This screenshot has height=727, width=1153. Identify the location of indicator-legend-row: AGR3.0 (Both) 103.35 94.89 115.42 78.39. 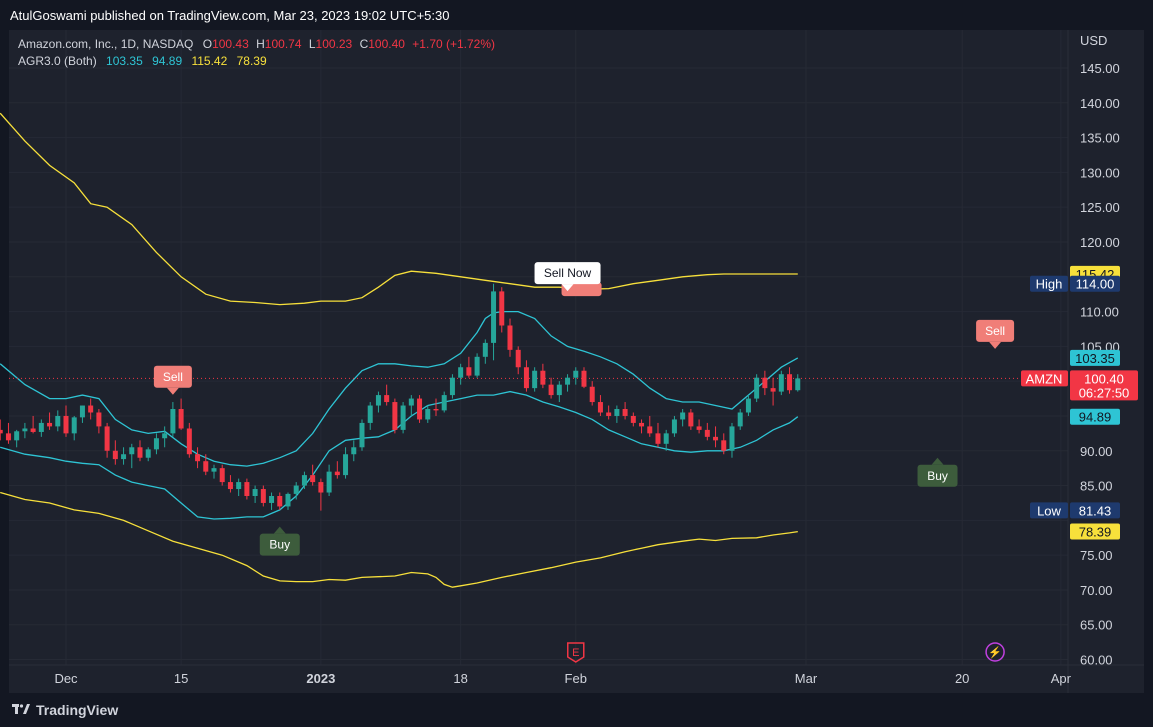
(256, 61).